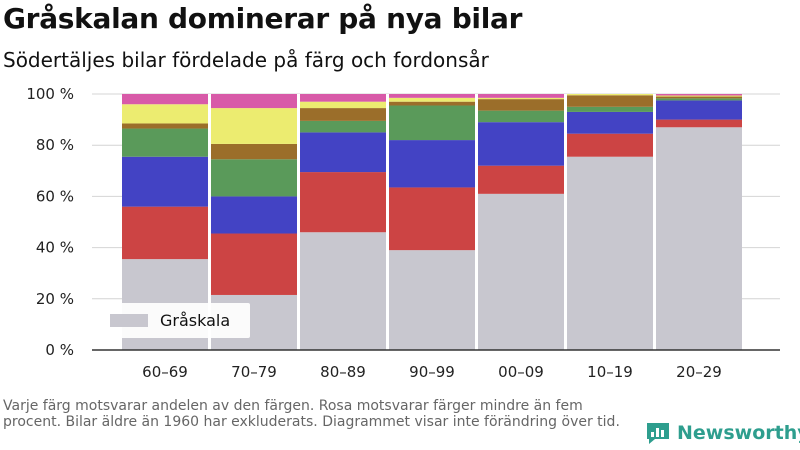 Image resolution: width=800 pixels, height=450 pixels. What do you see at coordinates (254, 372) in the screenshot?
I see `x-tick-label: 70–79` at bounding box center [254, 372].